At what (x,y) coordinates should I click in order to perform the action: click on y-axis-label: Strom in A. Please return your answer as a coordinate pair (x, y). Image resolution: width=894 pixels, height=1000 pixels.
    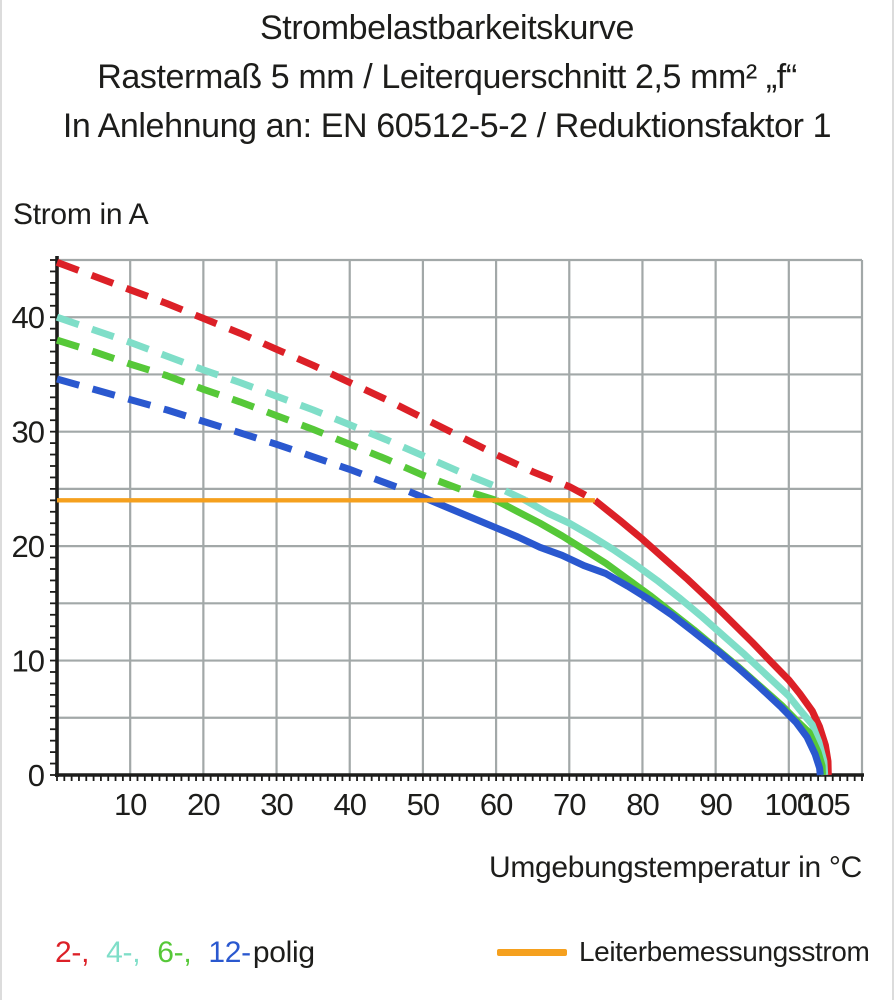
    Looking at the image, I should click on (81, 214).